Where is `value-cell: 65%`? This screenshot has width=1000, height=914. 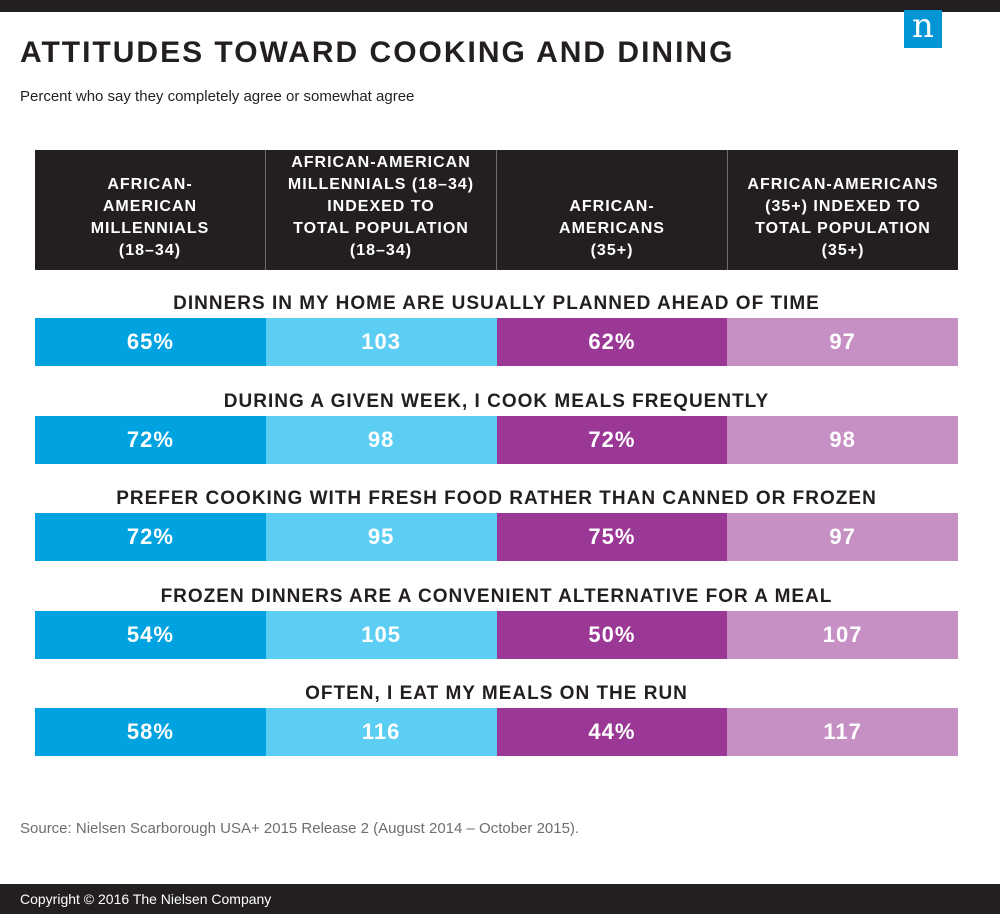
value-cell: 65% is located at coordinates (150, 342).